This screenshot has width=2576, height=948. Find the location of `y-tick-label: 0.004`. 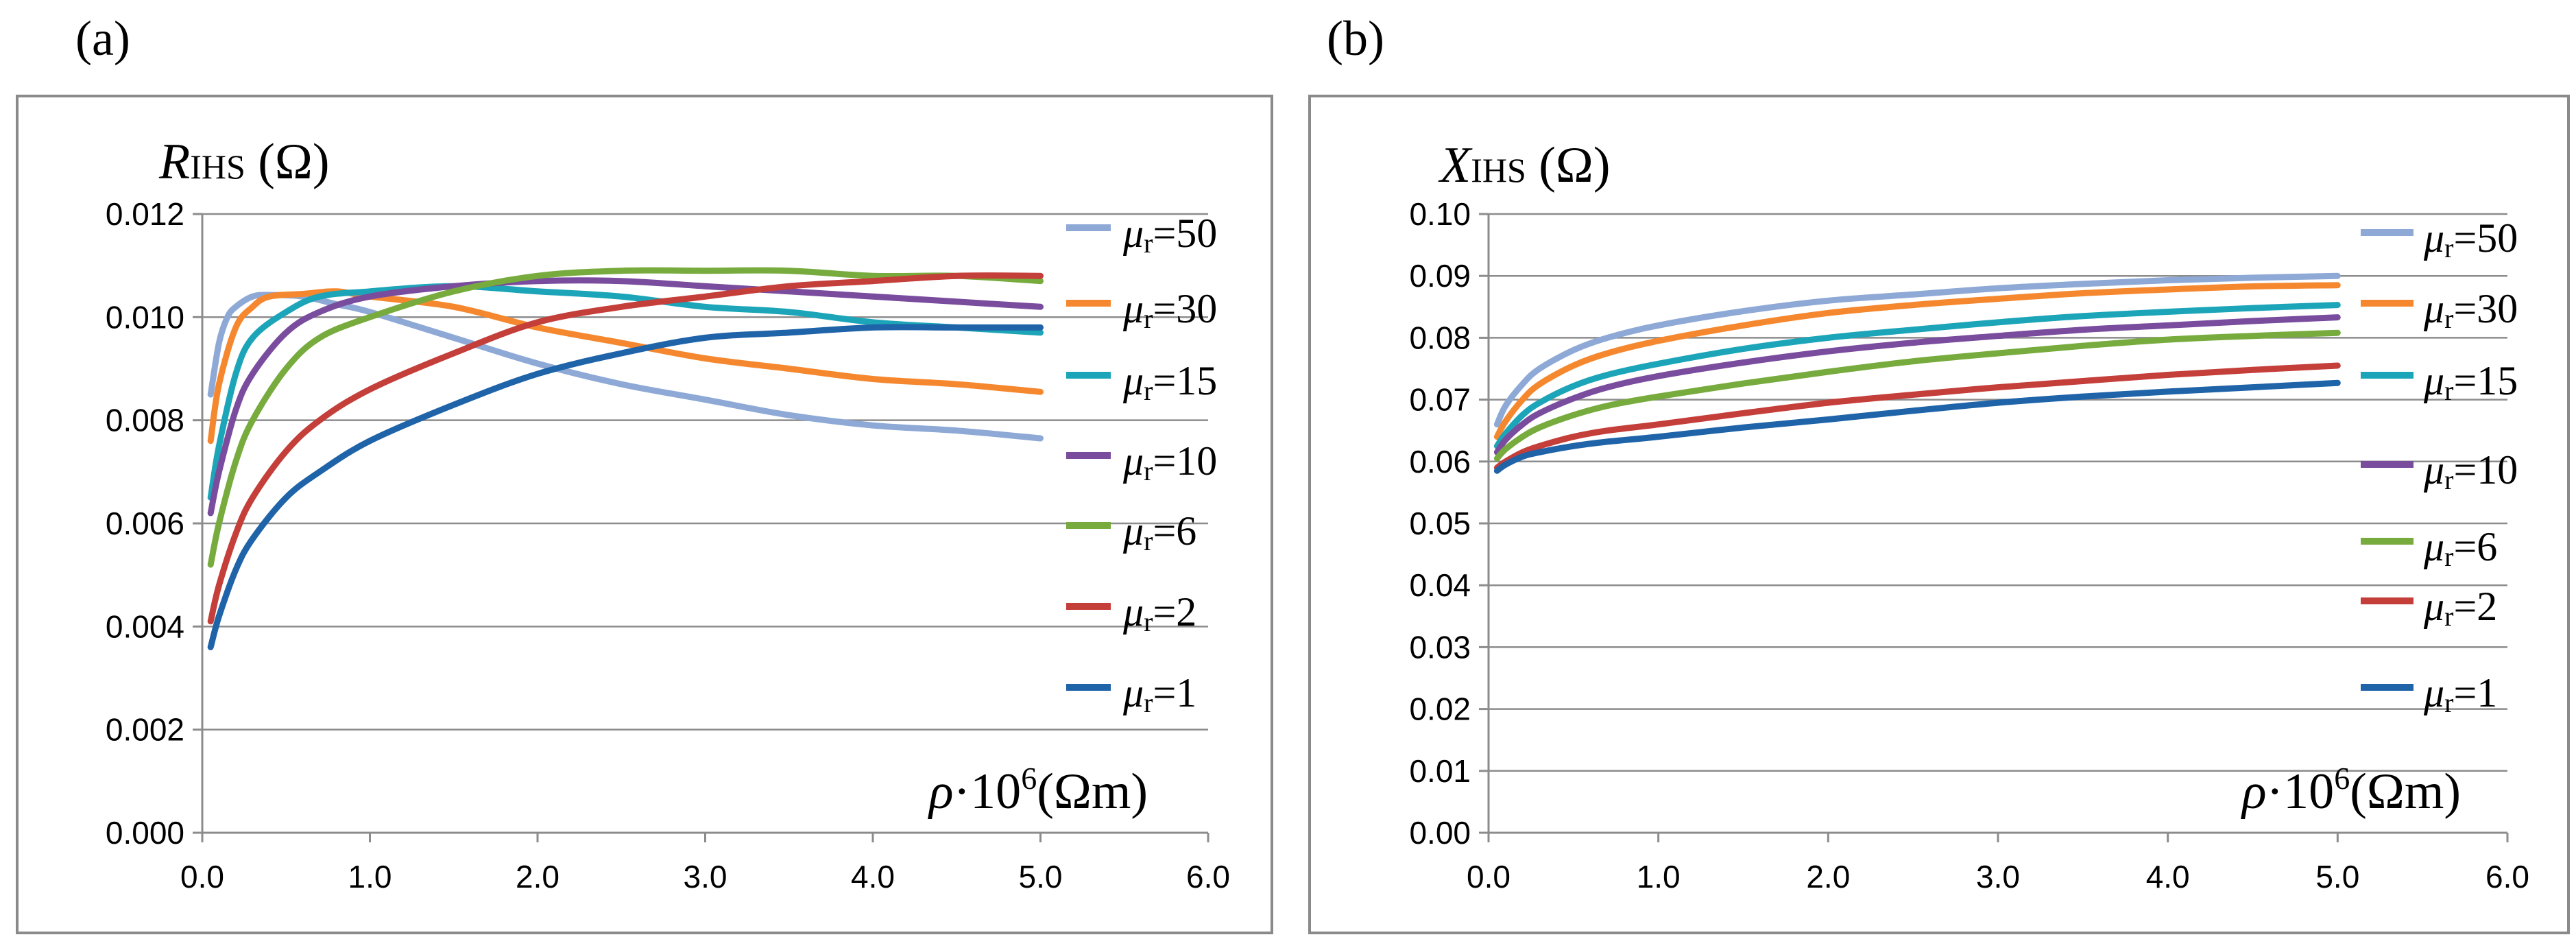

y-tick-label: 0.004 is located at coordinates (145, 626).